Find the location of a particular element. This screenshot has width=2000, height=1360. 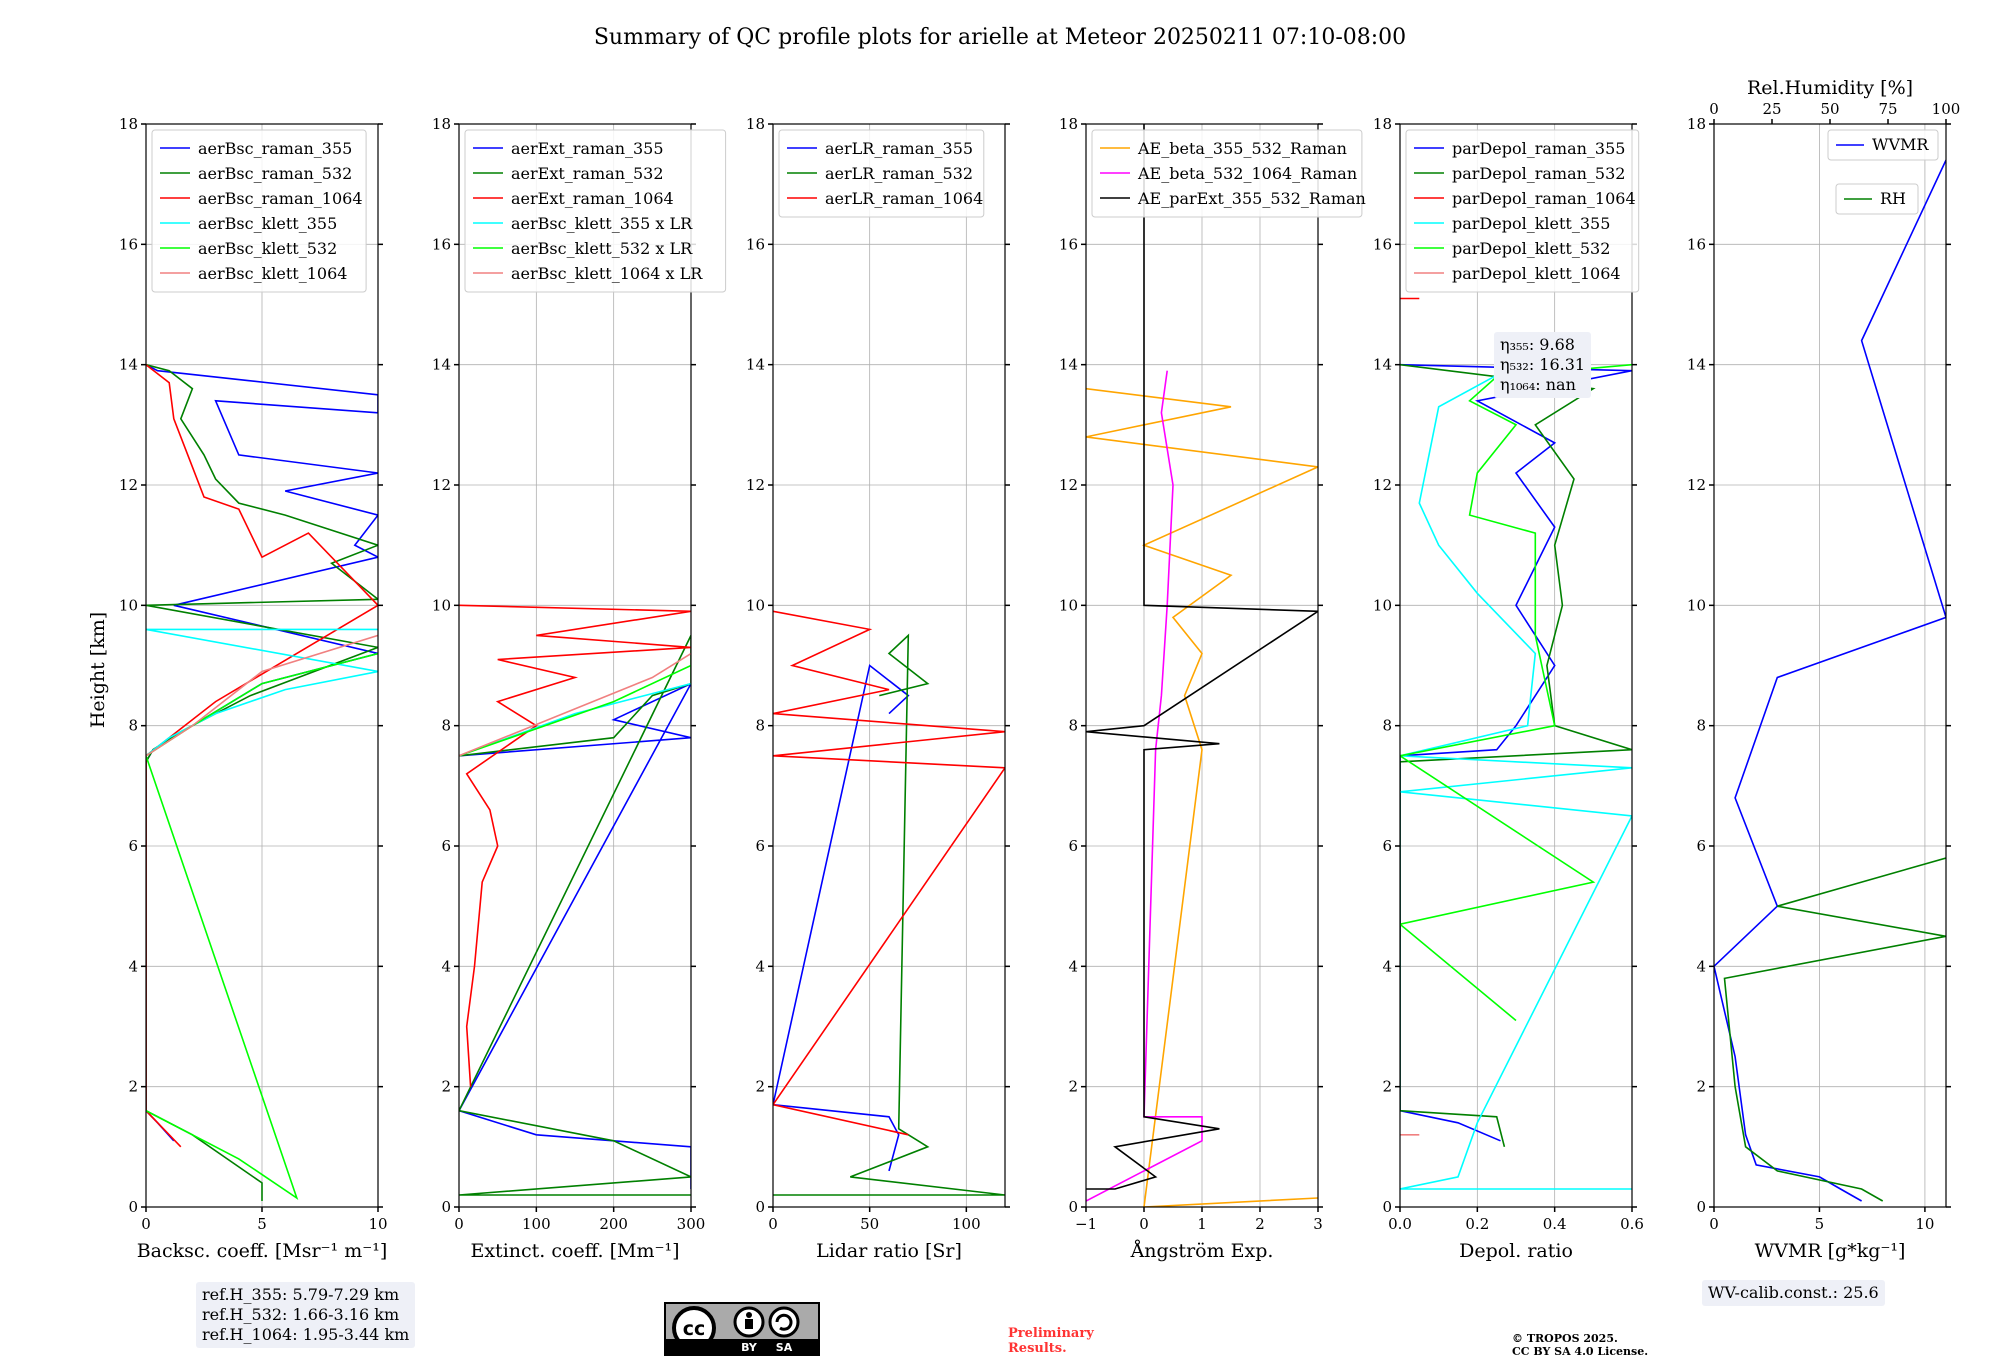

axes-frame-depol is located at coordinates (1516, 665).